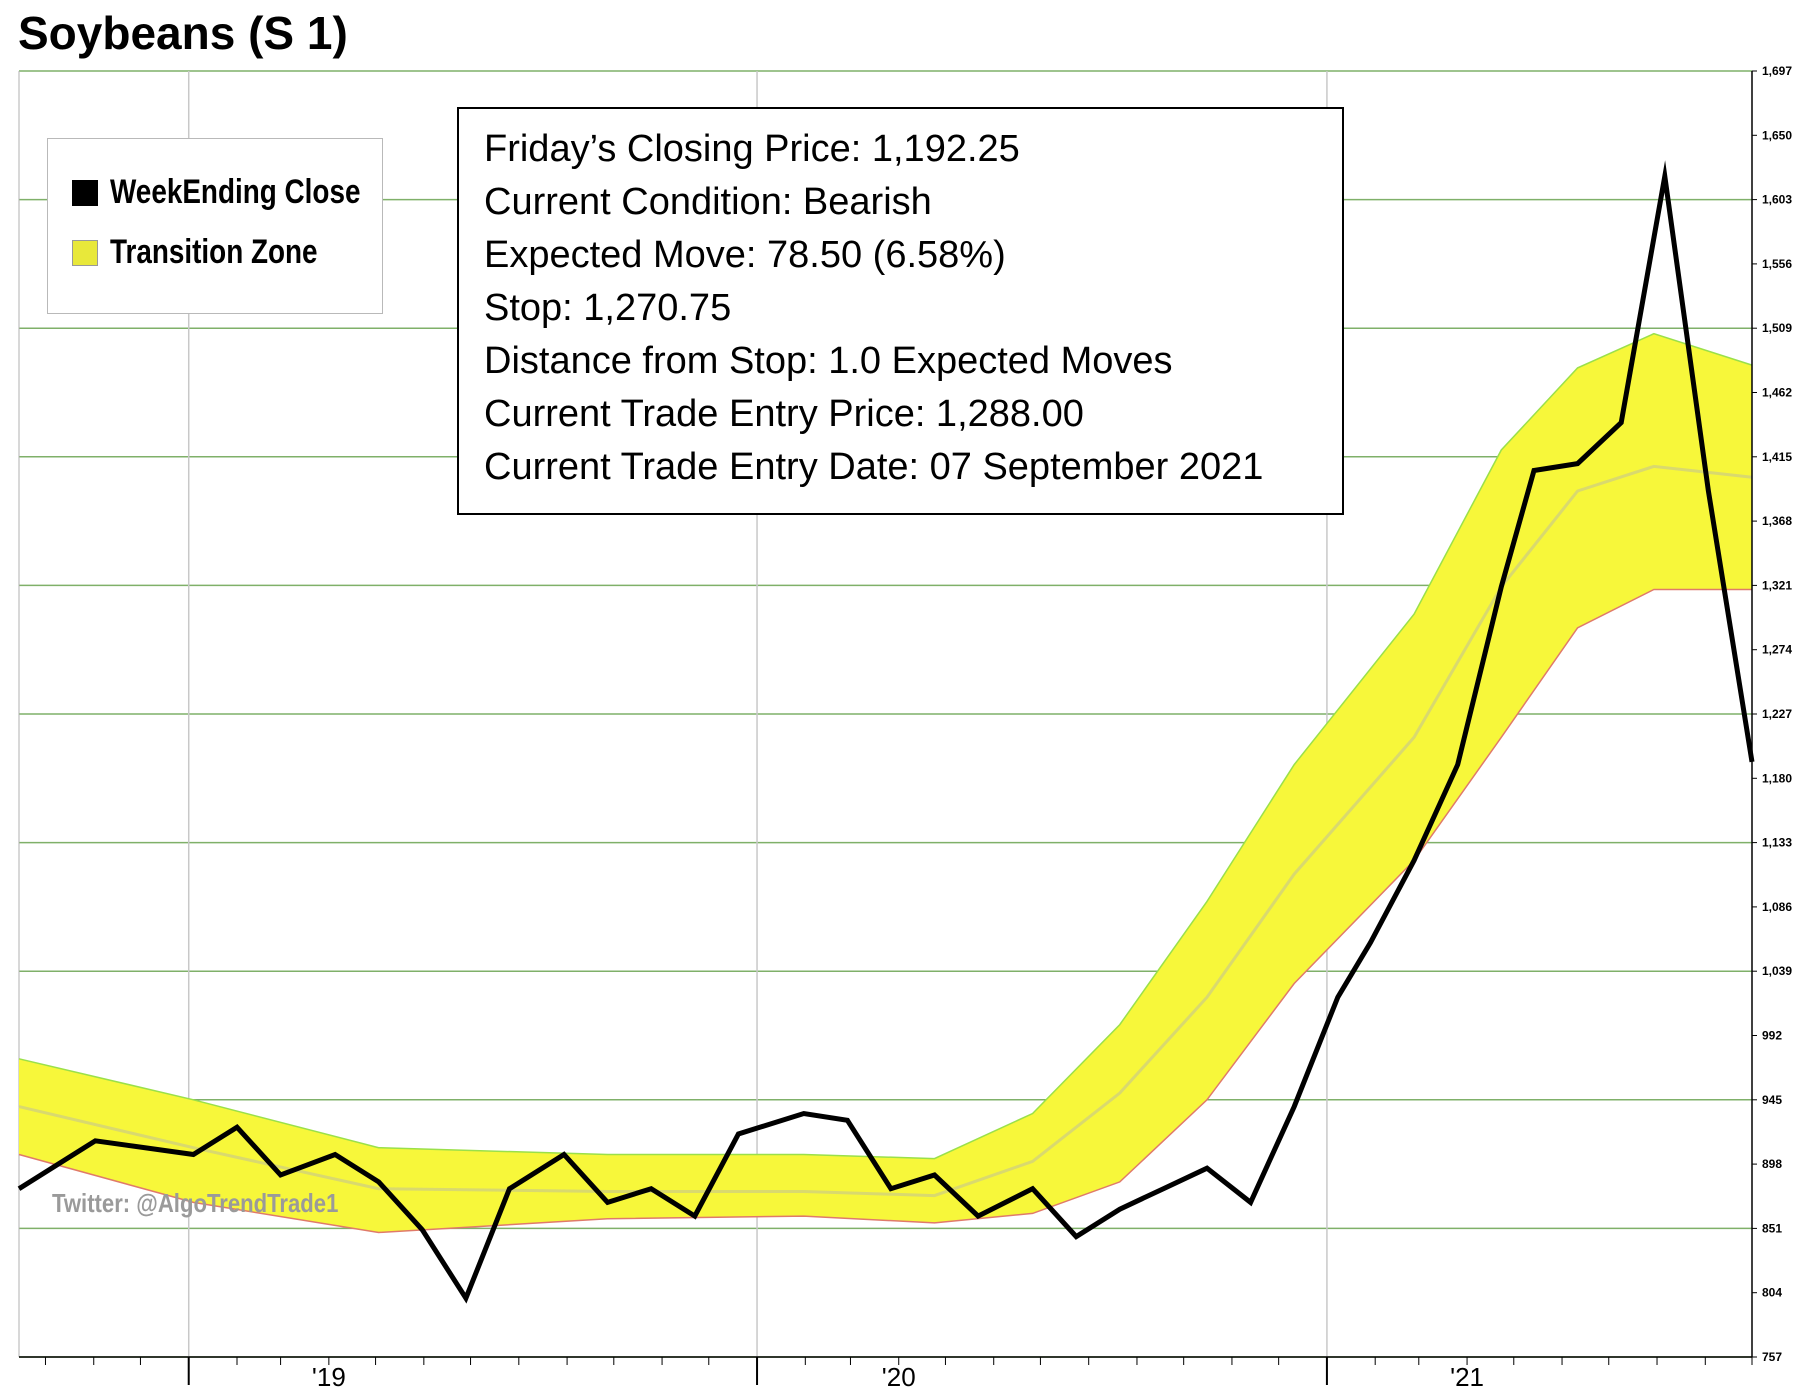  What do you see at coordinates (214, 252) in the screenshot?
I see `legend-label-zone: Transition Zone` at bounding box center [214, 252].